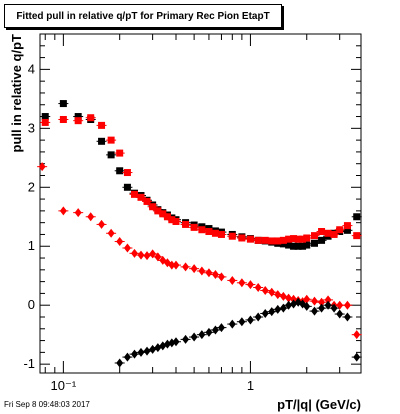  I want to click on x-axis-label: pT/|q| (GeV/c), so click(319, 404).